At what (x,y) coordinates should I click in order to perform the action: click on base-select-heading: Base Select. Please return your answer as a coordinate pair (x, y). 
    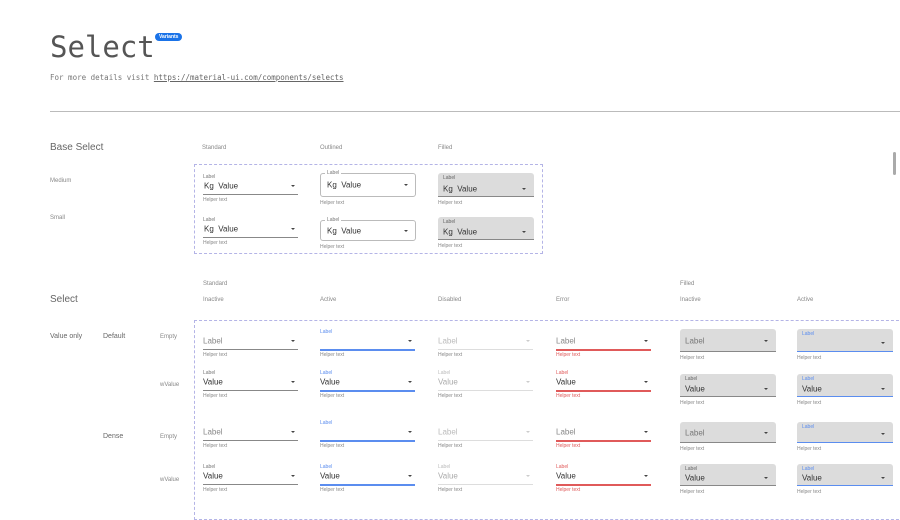
    Looking at the image, I should click on (77, 147).